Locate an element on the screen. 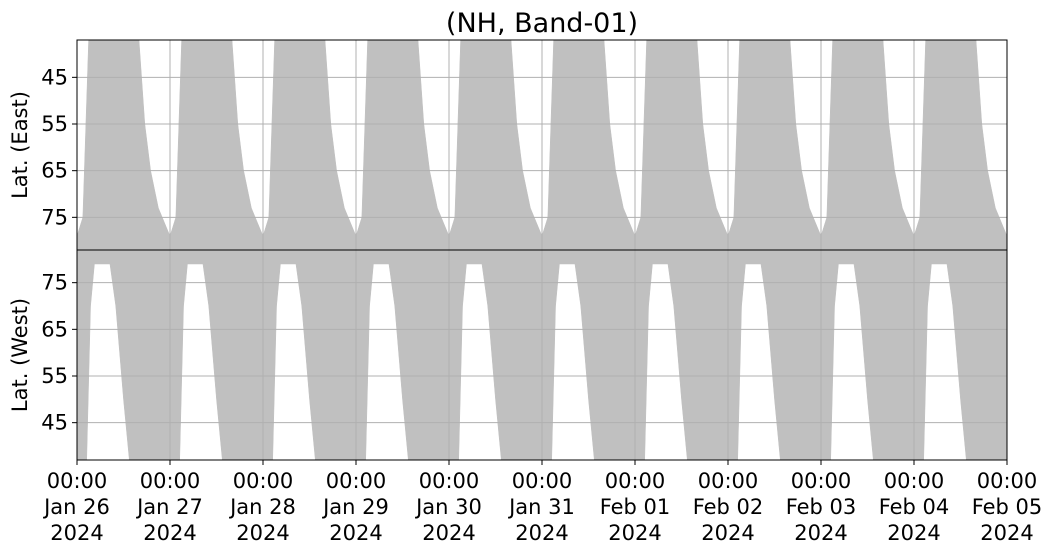 Image resolution: width=1054 pixels, height=560 pixels. x-tick-label-line: Feb 05 is located at coordinates (1007, 507).